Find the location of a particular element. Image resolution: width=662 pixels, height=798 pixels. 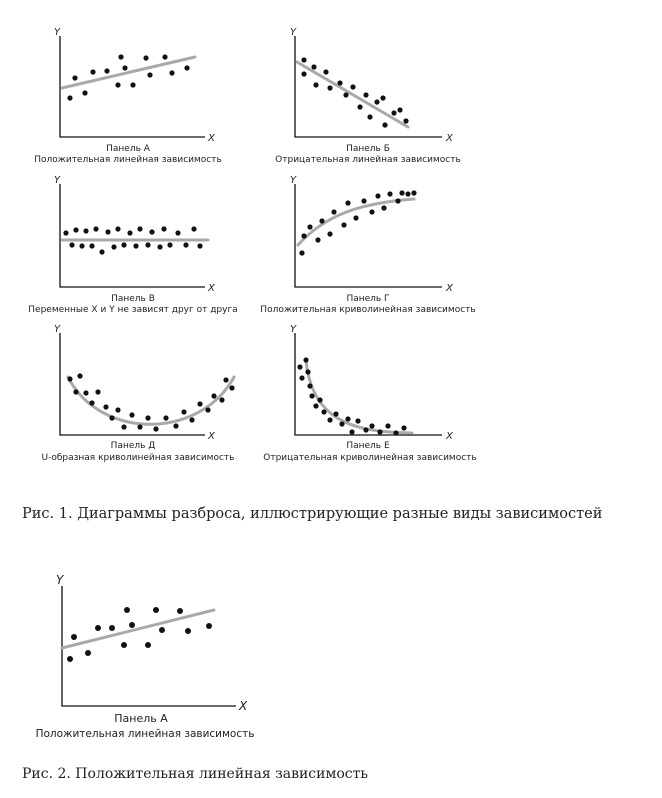

panel-e-axes is located at coordinates (368, 384).